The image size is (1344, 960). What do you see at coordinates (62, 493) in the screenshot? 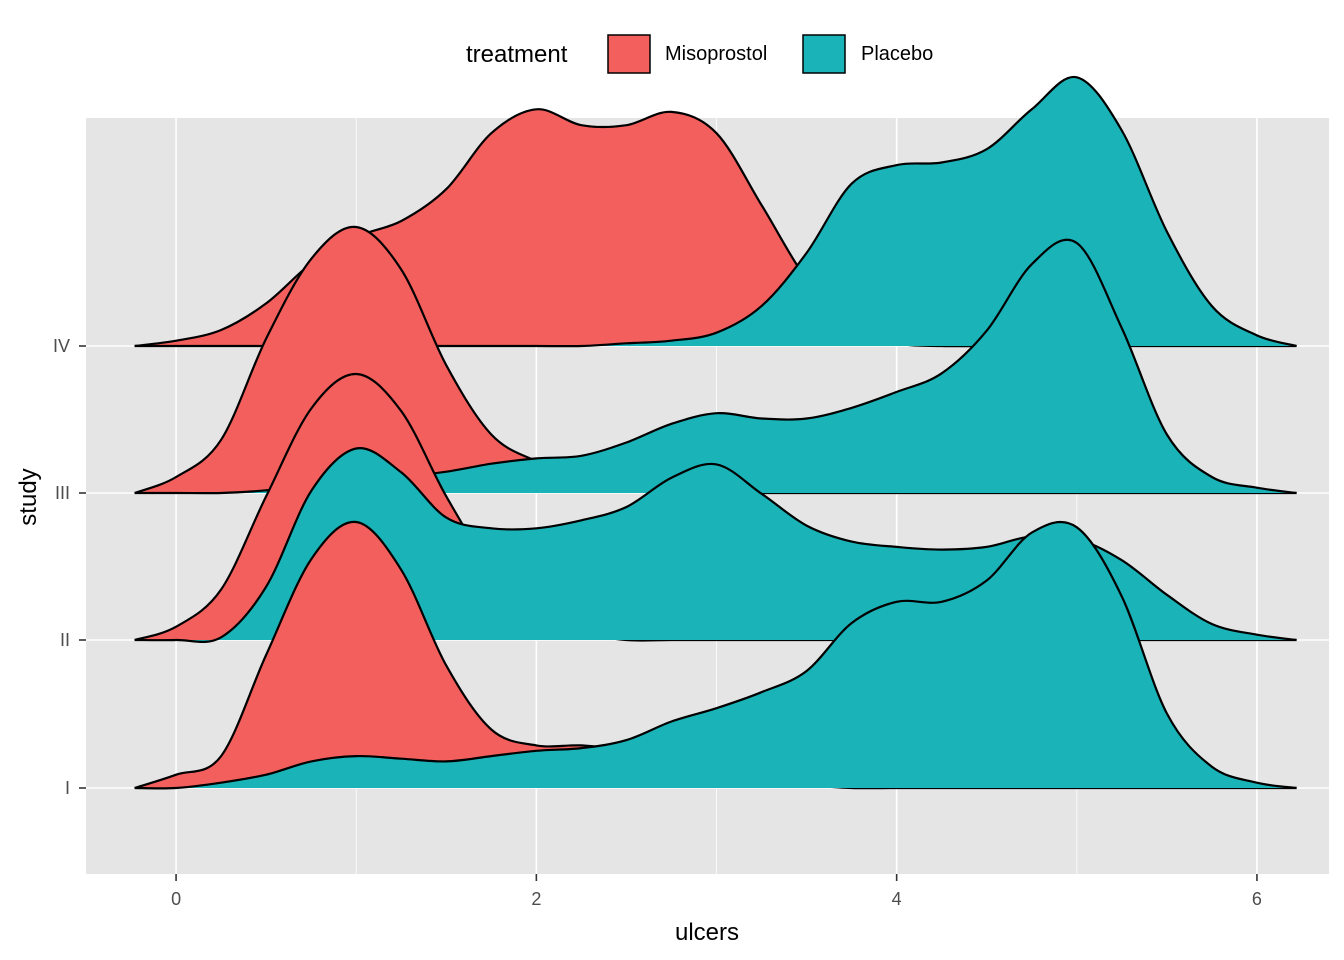
I see `y-tick-label: III` at bounding box center [62, 493].